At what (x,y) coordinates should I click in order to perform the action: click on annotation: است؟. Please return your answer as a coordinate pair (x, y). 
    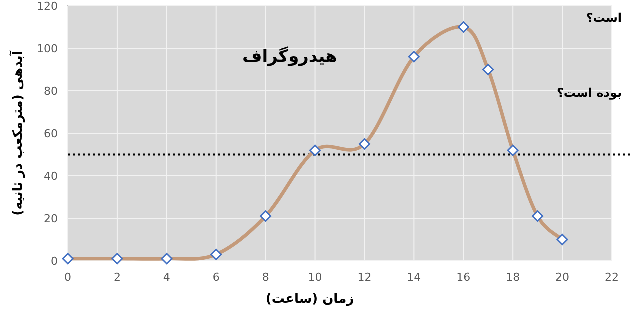
    Looking at the image, I should click on (604, 18).